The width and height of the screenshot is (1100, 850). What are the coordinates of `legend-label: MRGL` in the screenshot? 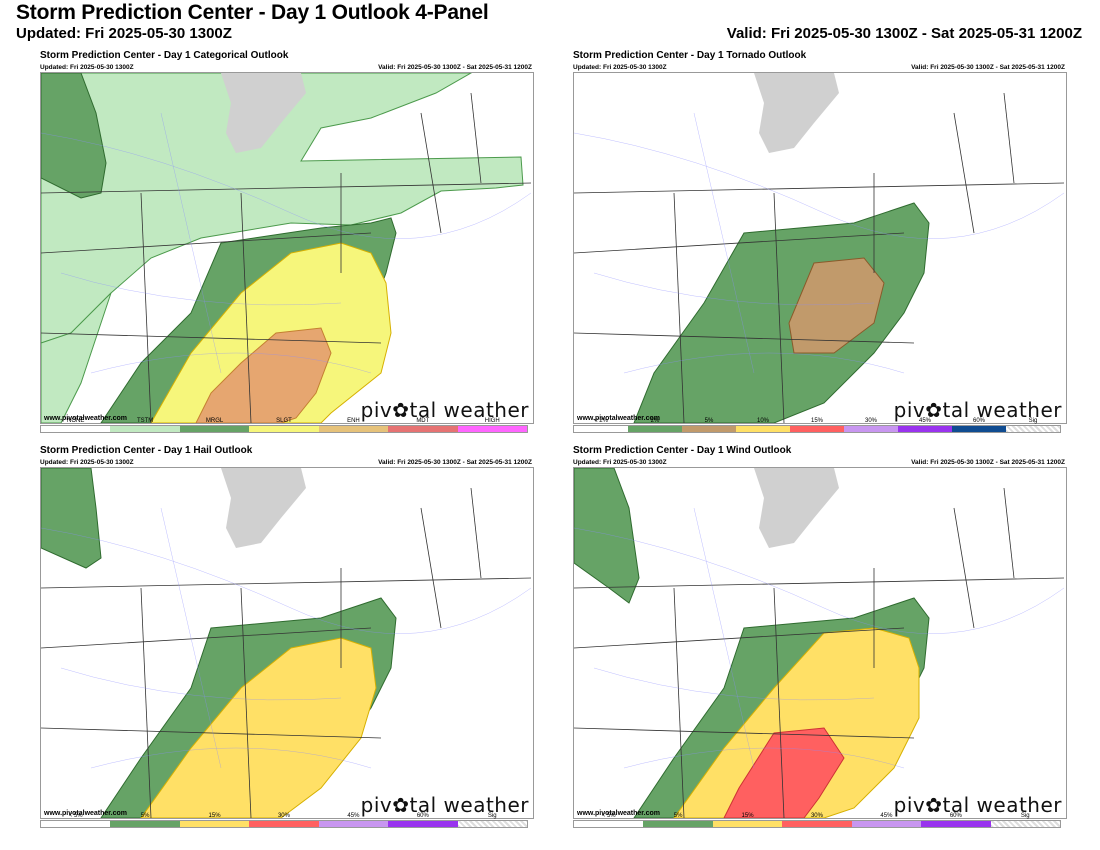 It's located at (214, 421).